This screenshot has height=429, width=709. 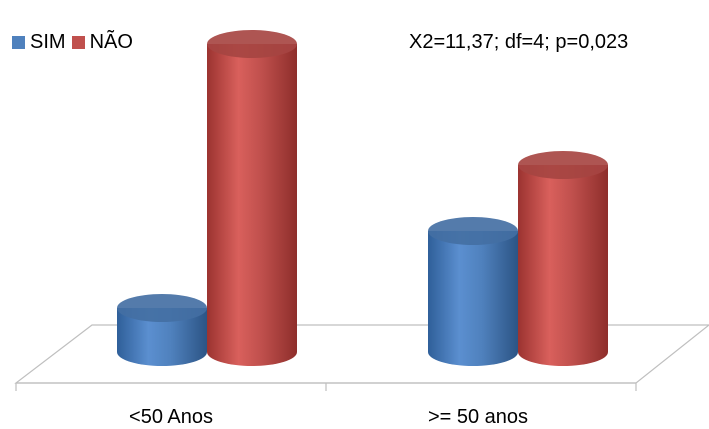 I want to click on legend-swatch-sim, so click(x=18, y=42).